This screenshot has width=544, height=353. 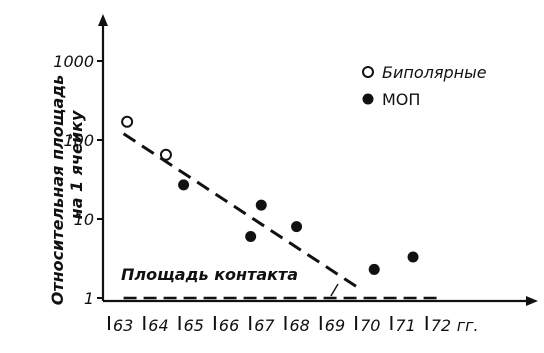 I want to click on x-ticks: 63 64 65 66 67 68 69 70 71 72 гг., so click(x=293, y=325).